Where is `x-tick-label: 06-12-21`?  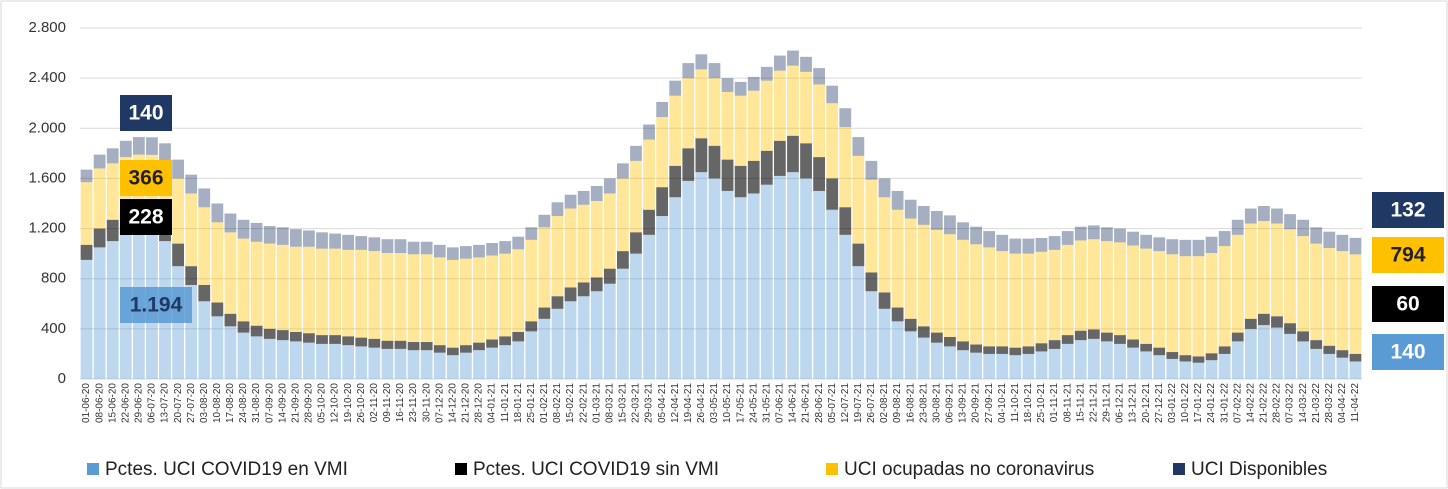 x-tick-label: 06-12-21 is located at coordinates (1120, 403).